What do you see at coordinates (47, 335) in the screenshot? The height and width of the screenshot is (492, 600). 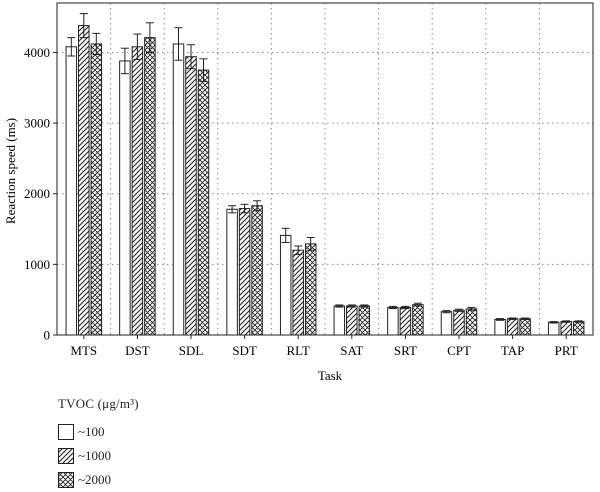 I see `y-tick-label: 0` at bounding box center [47, 335].